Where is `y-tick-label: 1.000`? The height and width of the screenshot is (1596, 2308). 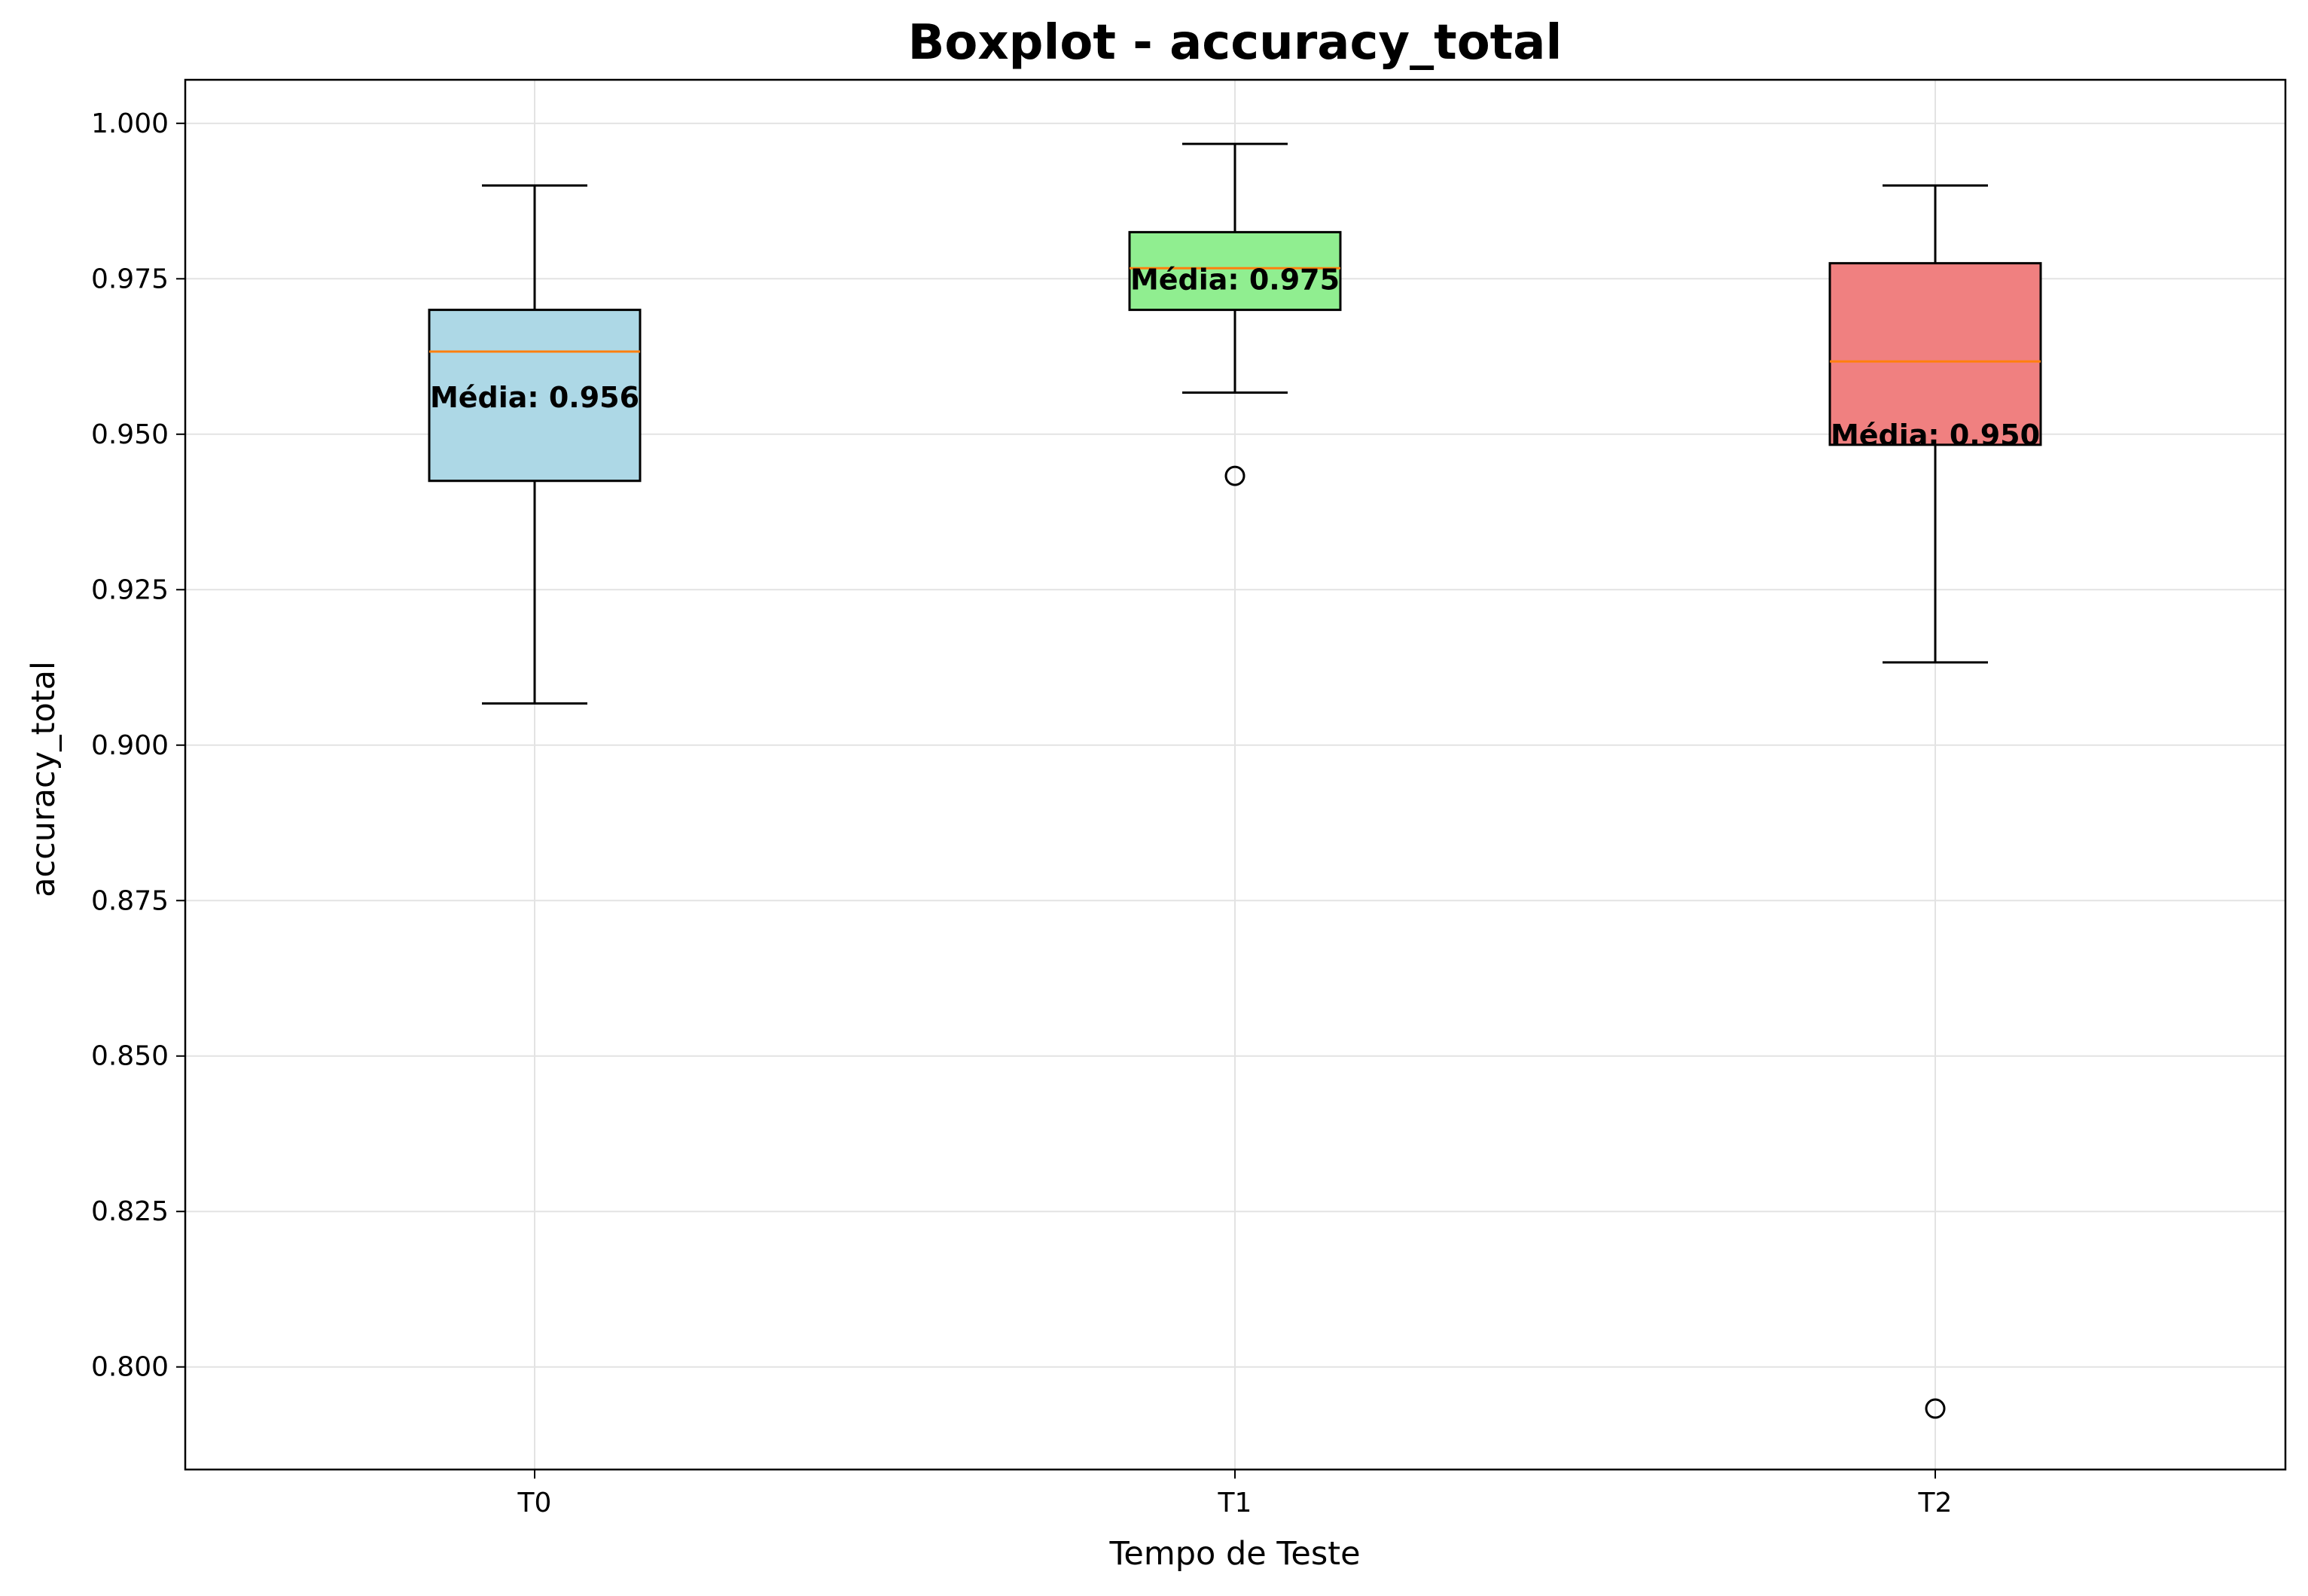 y-tick-label: 1.000 is located at coordinates (130, 124).